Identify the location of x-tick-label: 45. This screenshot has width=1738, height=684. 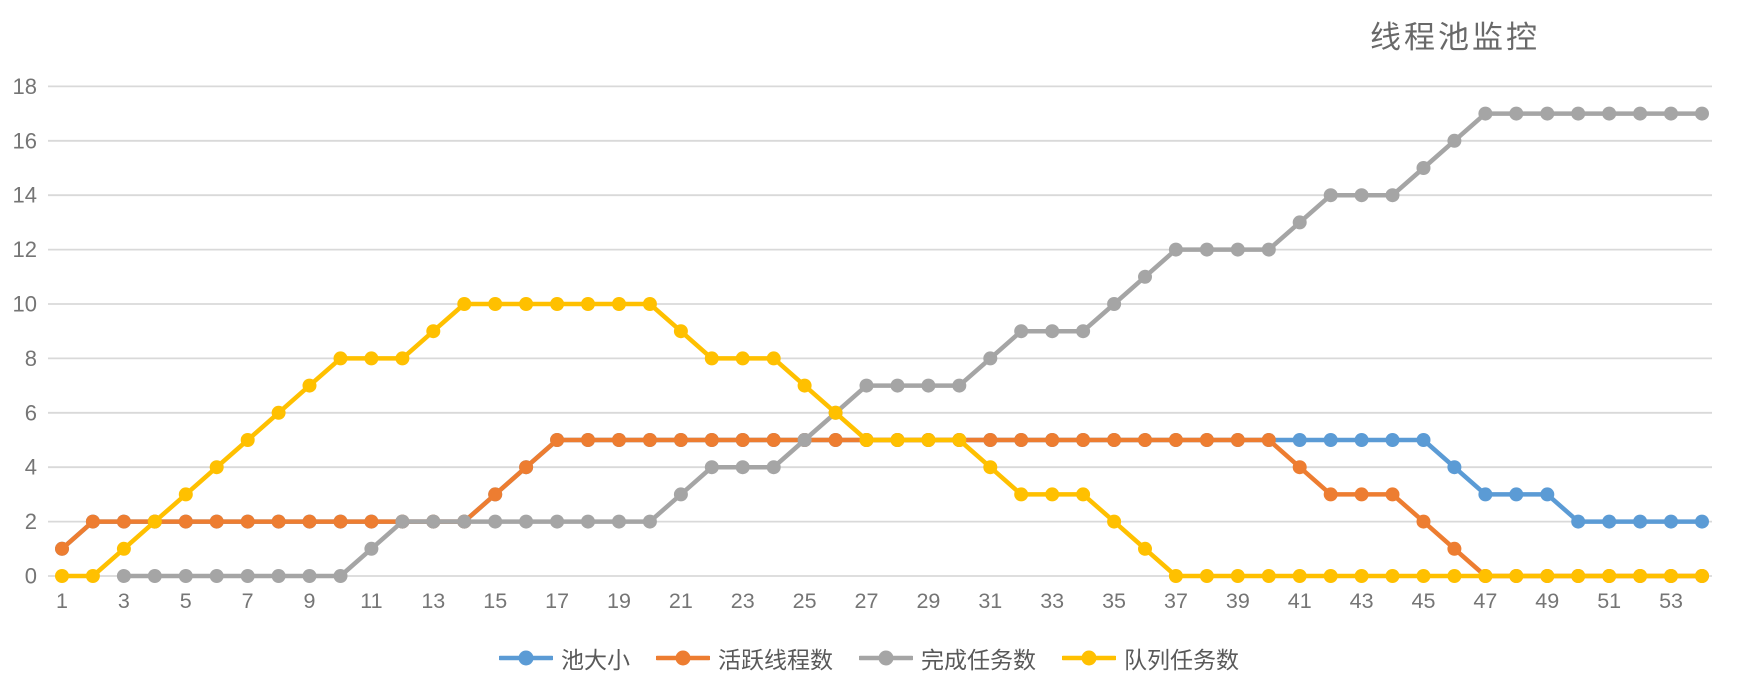
(1424, 601).